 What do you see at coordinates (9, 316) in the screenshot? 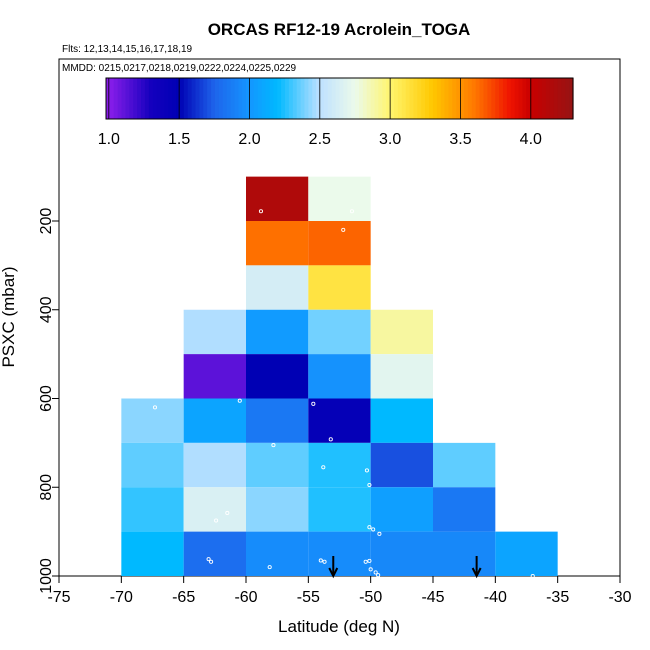
I see `y-axis-label: PSXC (mbar)` at bounding box center [9, 316].